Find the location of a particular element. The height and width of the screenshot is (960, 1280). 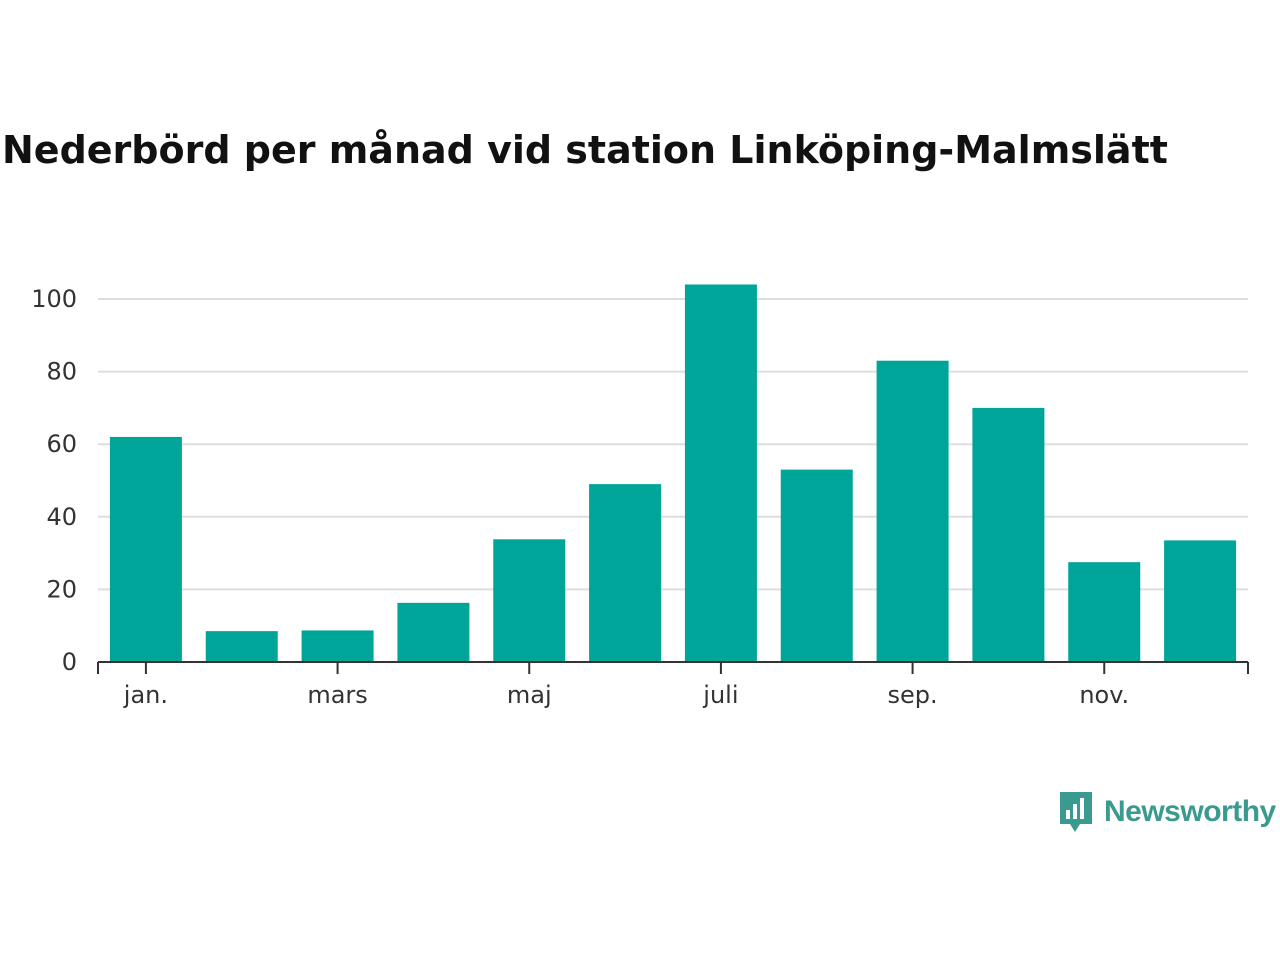

bar-mars is located at coordinates (337, 646).